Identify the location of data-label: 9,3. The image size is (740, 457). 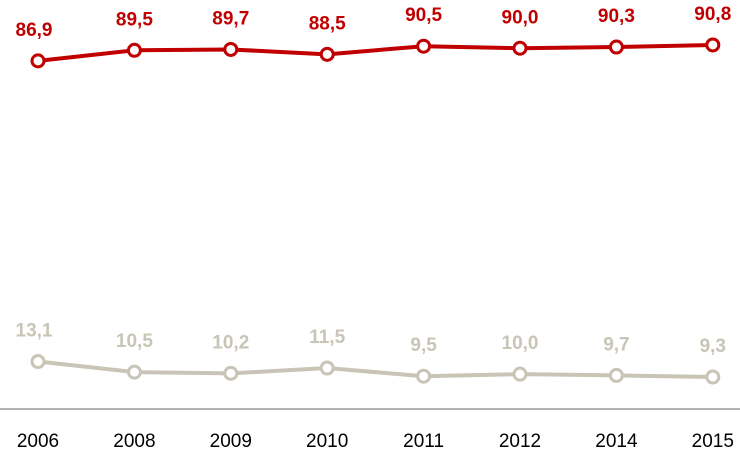
(713, 346).